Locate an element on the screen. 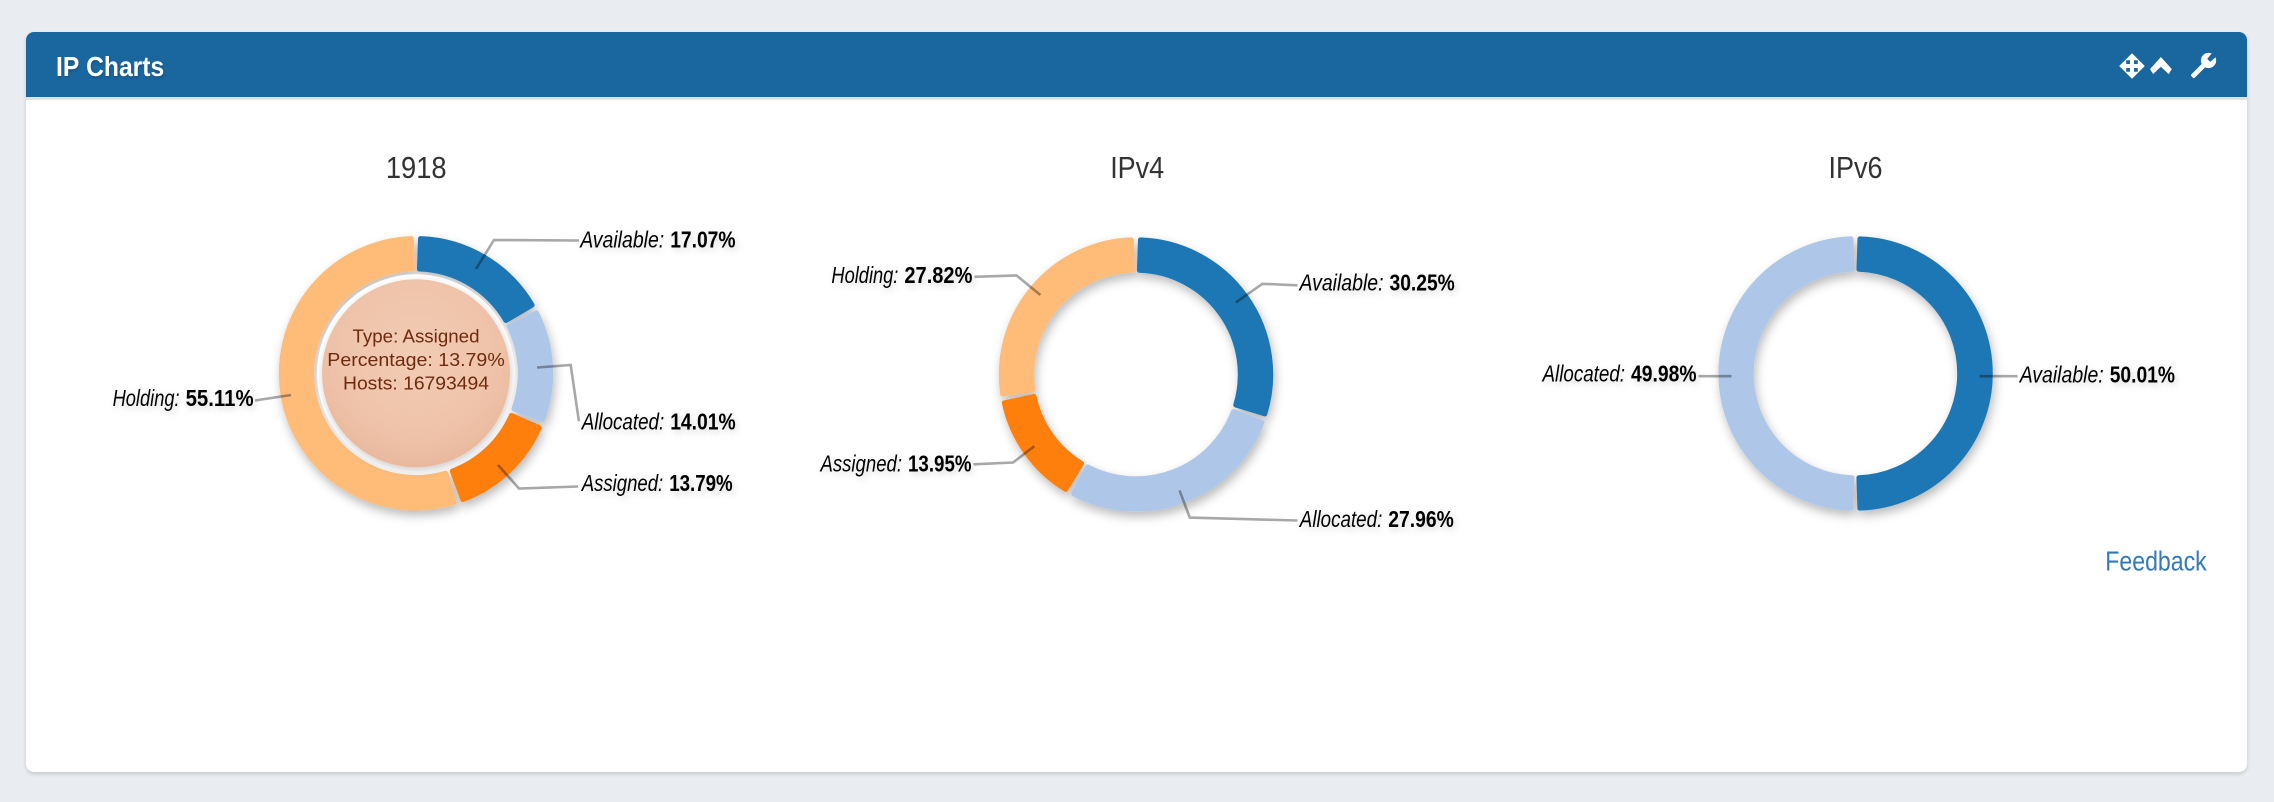 This screenshot has width=2274, height=802. svg-text: 55.11% is located at coordinates (220, 398).